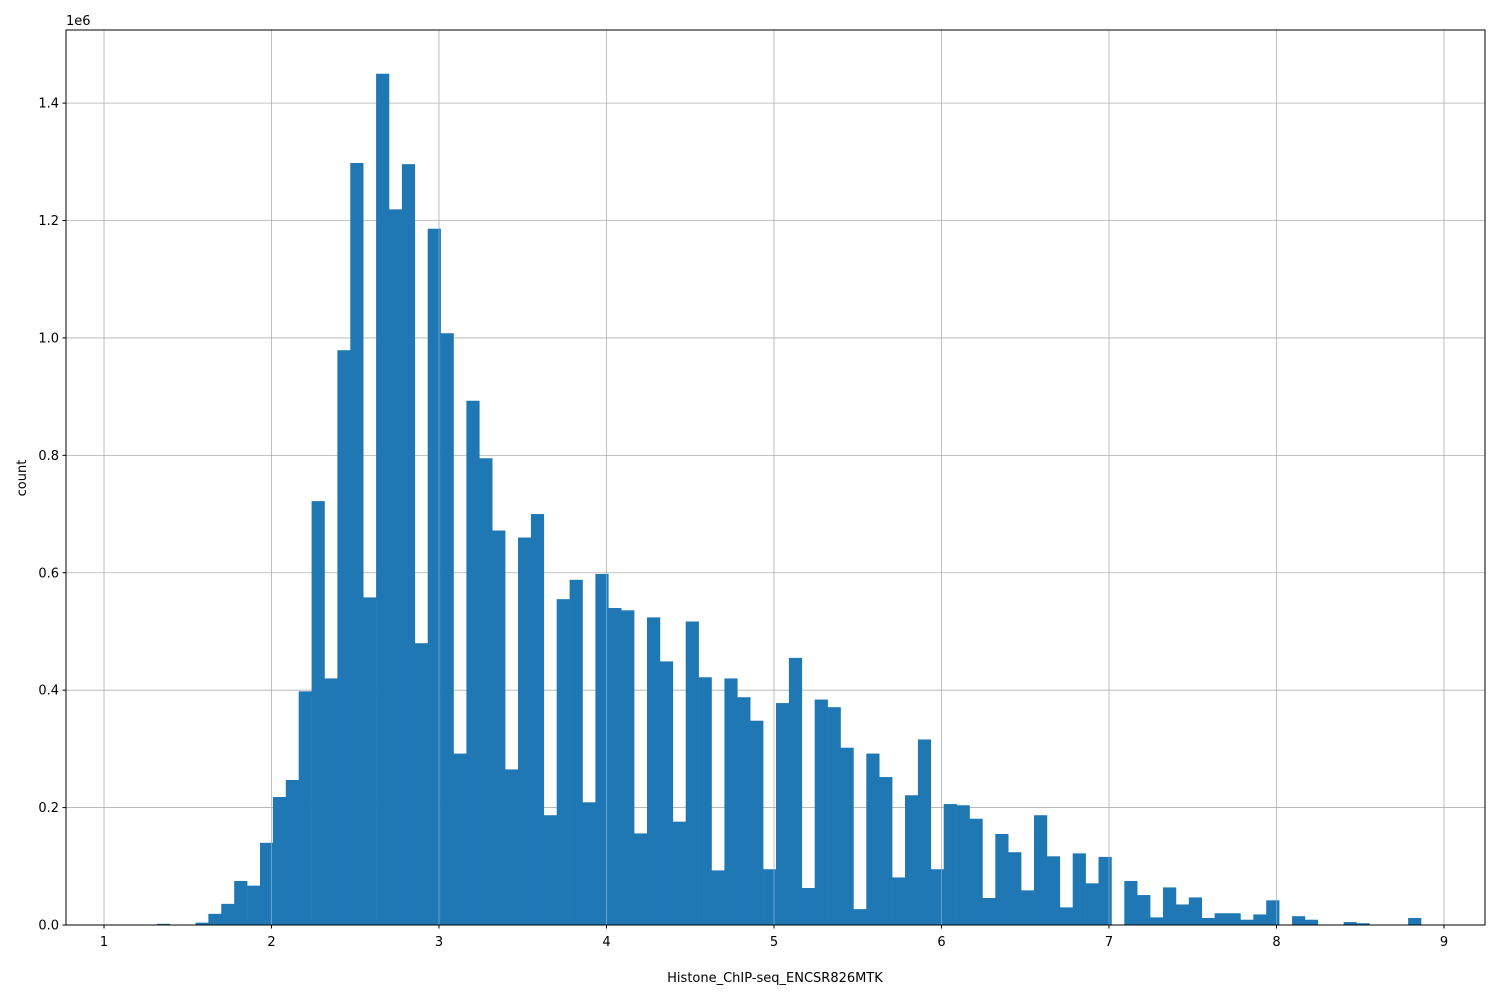  What do you see at coordinates (774, 942) in the screenshot?
I see `x-tick-label: 5` at bounding box center [774, 942].